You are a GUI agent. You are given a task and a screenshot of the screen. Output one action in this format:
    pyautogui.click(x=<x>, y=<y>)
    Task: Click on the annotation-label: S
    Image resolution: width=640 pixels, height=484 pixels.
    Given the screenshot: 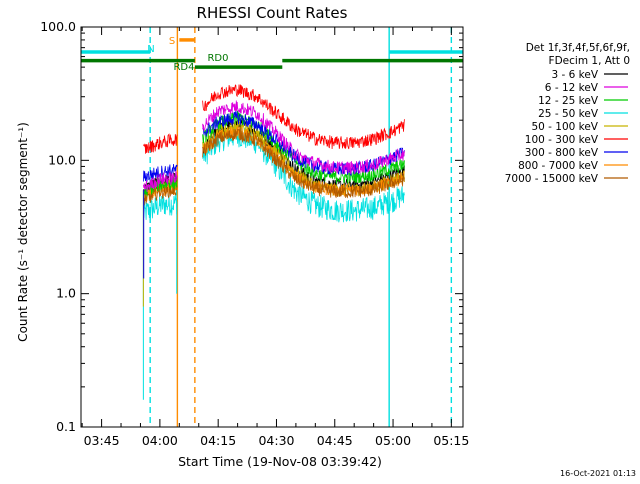 What is the action you would take?
    pyautogui.click(x=172, y=41)
    